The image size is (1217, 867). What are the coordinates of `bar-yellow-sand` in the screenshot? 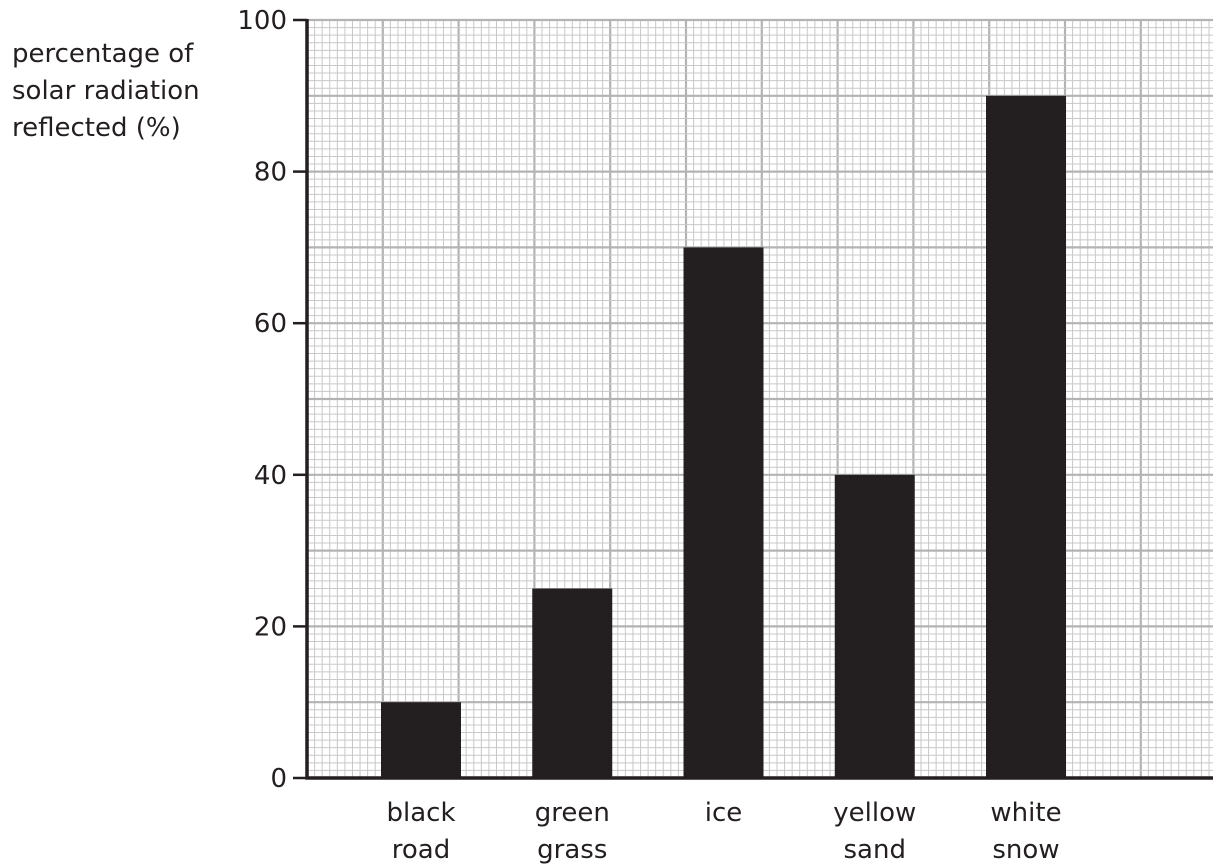 It's located at (874, 626).